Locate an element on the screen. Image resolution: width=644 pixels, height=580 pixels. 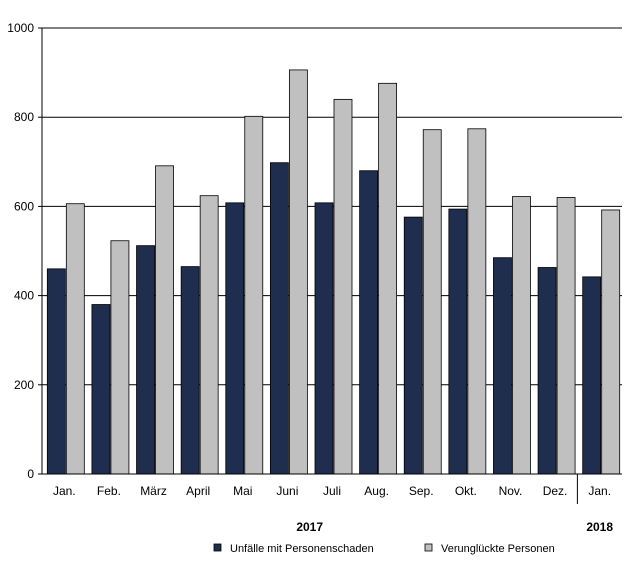
x-category-label: Mai is located at coordinates (242, 491).